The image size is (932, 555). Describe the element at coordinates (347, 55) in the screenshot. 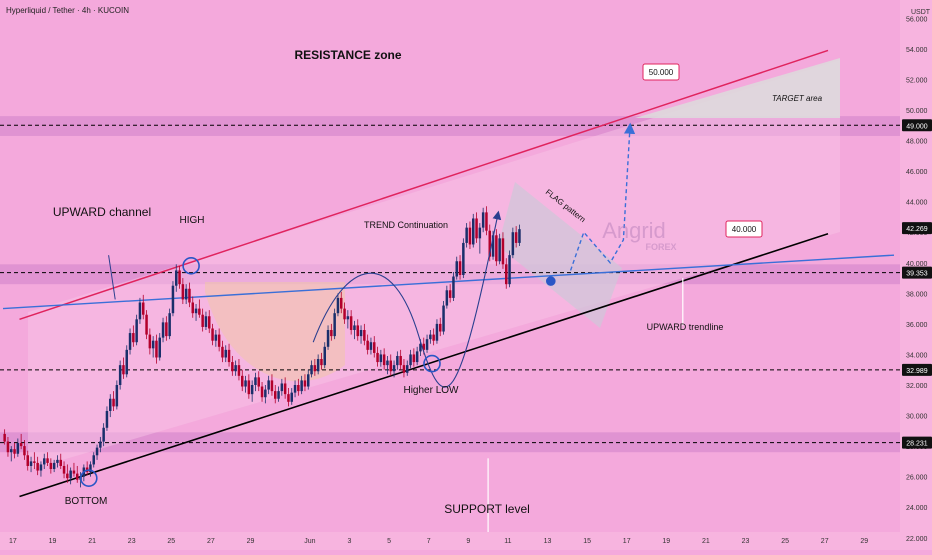

I see `resistance-zone-label: RESISTANCE zone` at that location.